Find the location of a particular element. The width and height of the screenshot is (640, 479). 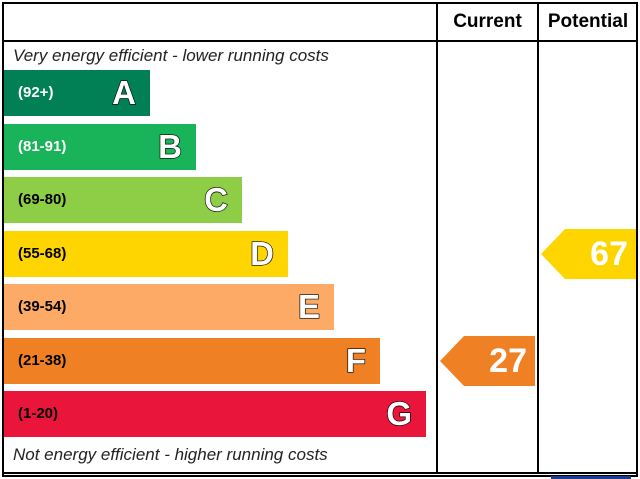

band-letter: C is located at coordinates (216, 199).